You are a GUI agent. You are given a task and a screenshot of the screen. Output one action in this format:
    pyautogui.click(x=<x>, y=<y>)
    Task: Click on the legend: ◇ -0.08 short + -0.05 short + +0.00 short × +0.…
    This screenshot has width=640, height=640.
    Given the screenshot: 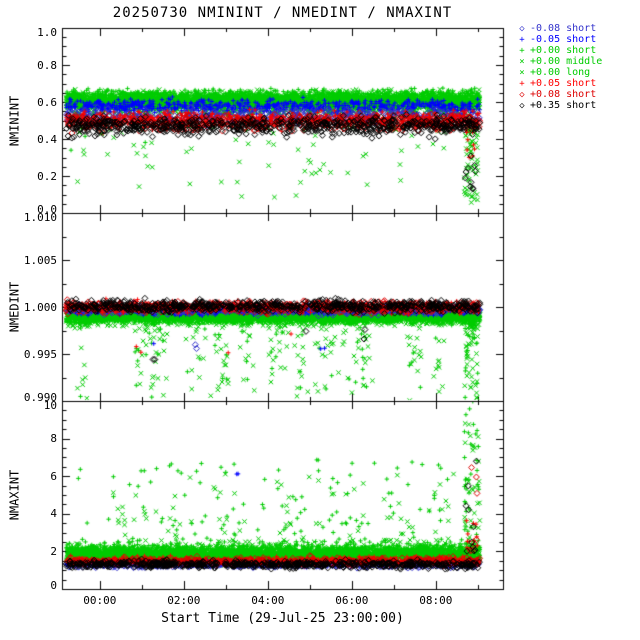 What is the action you would take?
    pyautogui.click(x=558, y=67)
    